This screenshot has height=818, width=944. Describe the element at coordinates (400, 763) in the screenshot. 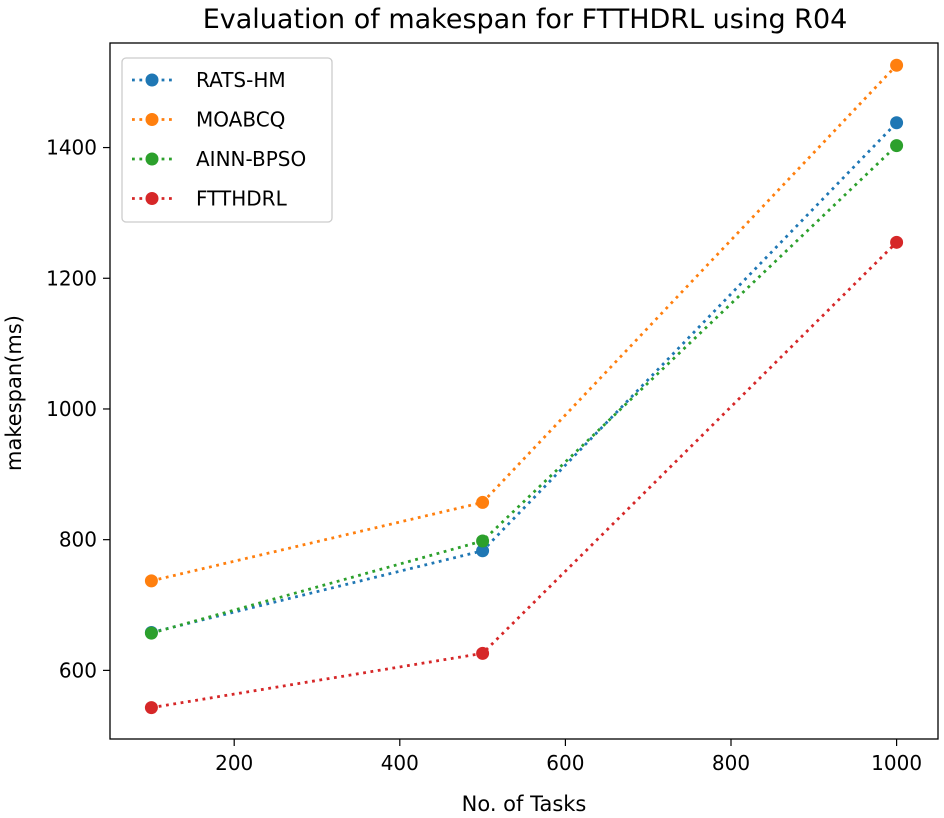

I see `x-tick-label: 400` at that location.